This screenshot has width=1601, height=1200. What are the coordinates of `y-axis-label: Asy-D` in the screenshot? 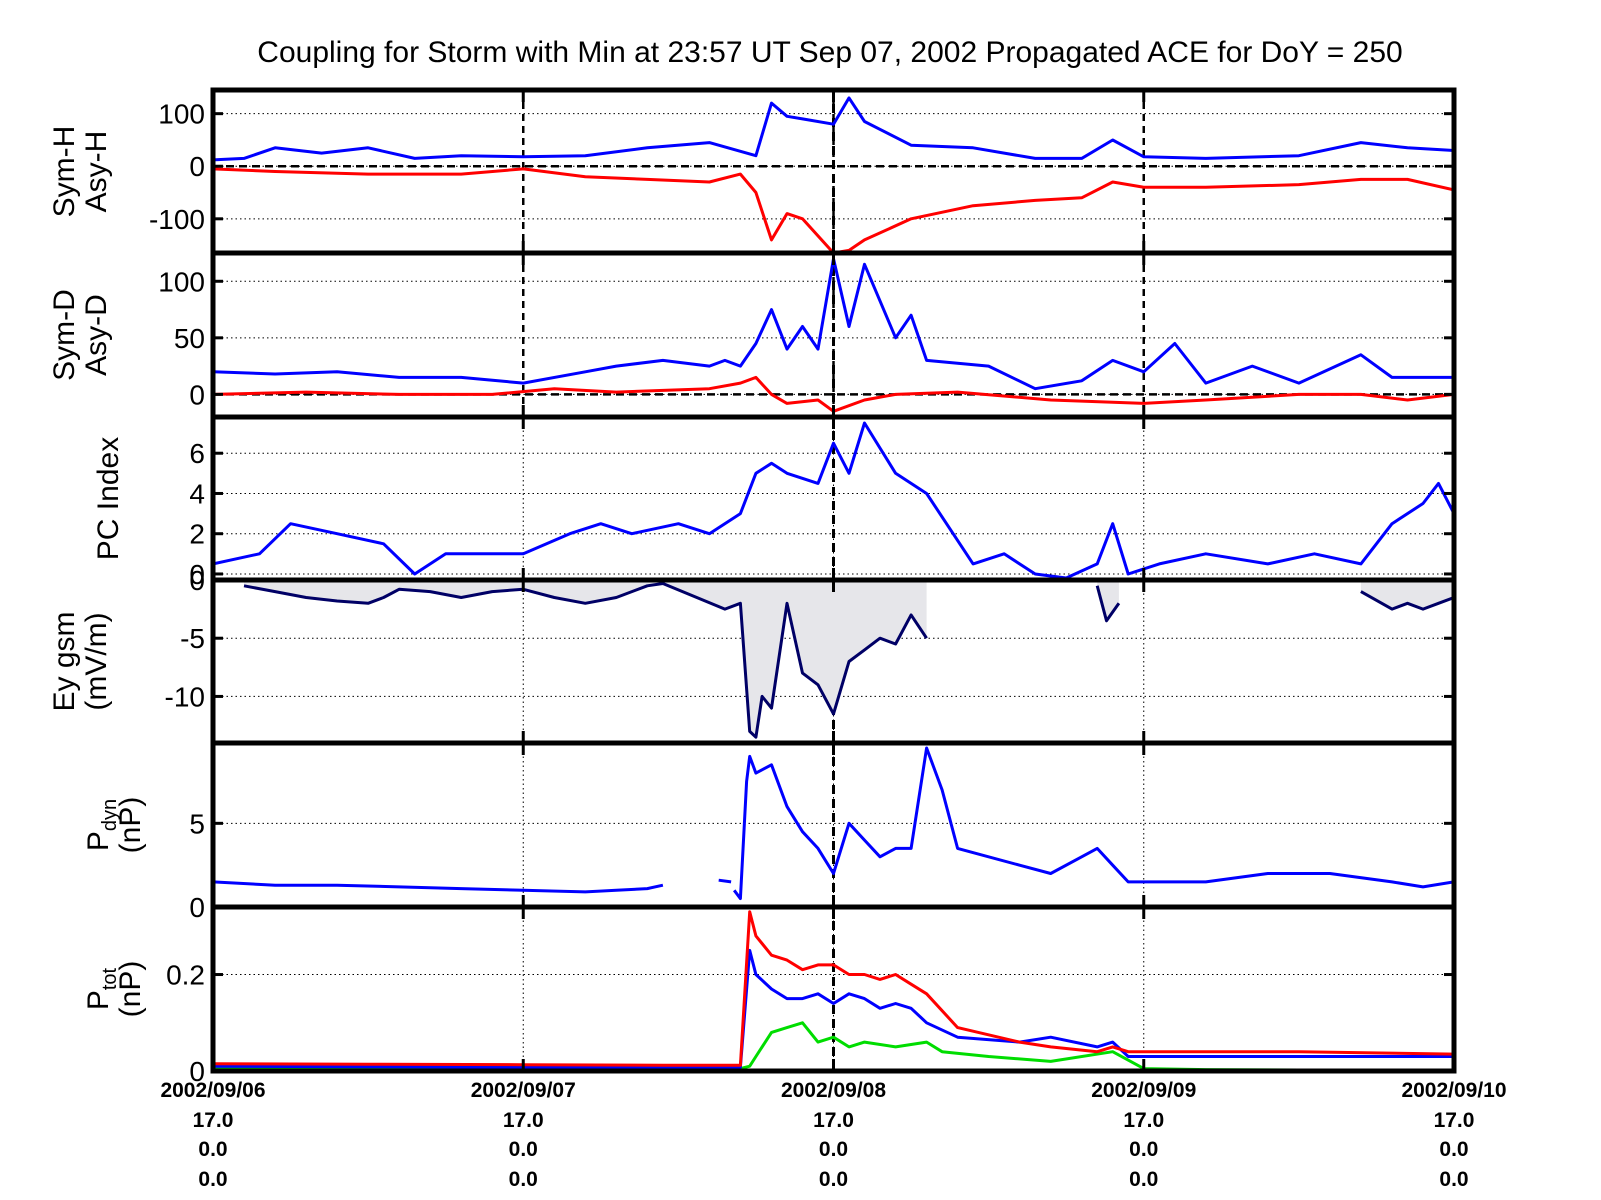 It's located at (96, 335).